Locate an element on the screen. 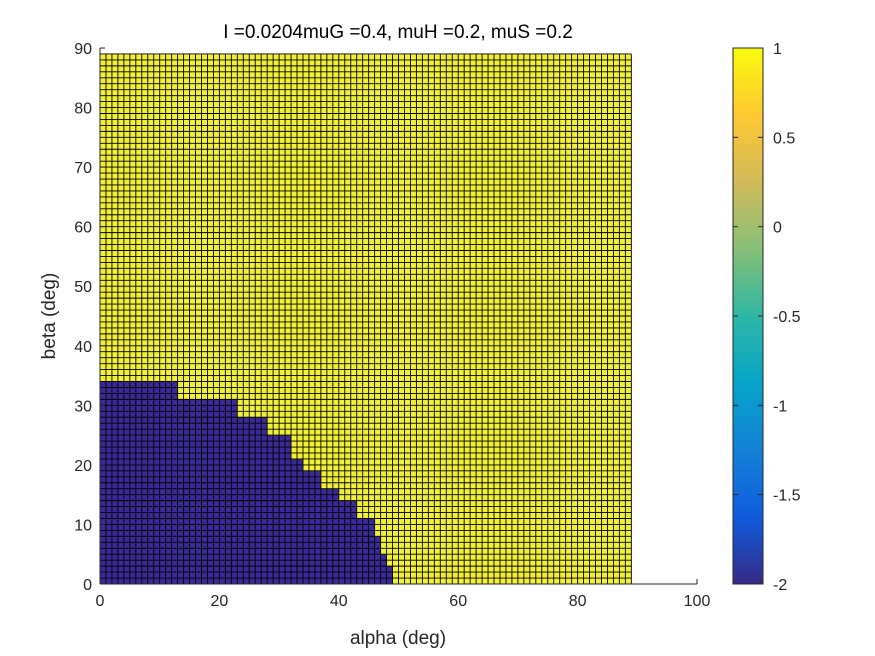  y-tick-label: 60 is located at coordinates (83, 228).